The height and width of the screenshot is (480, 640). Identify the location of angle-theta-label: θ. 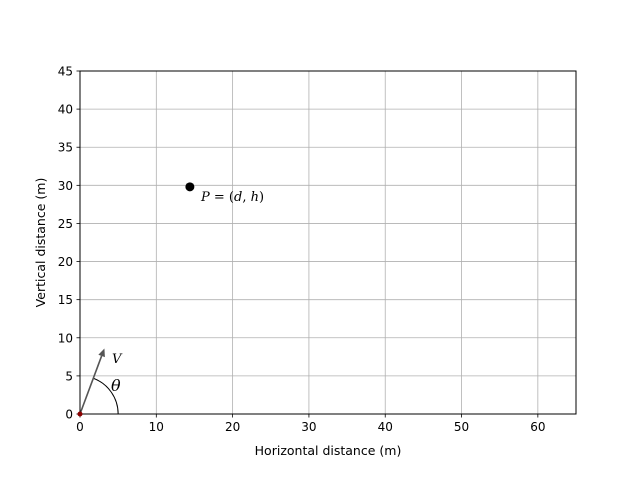
(116, 385).